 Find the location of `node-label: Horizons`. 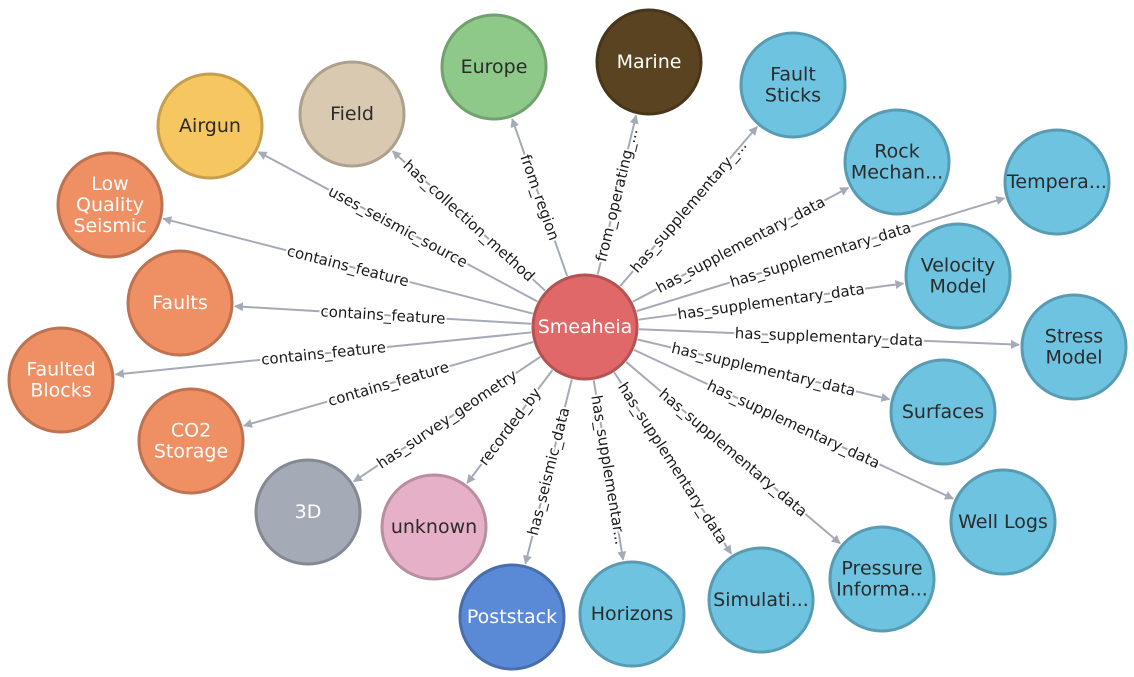

node-label: Horizons is located at coordinates (632, 614).